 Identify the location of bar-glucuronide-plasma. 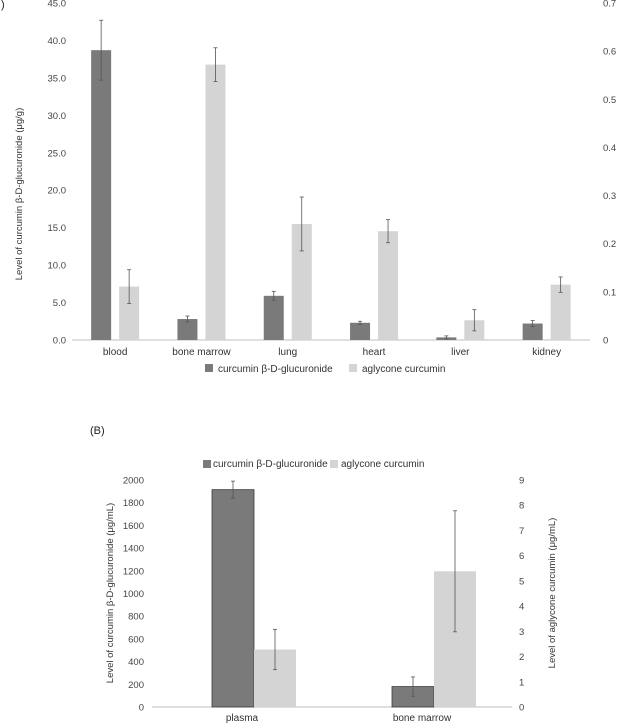
(233, 598).